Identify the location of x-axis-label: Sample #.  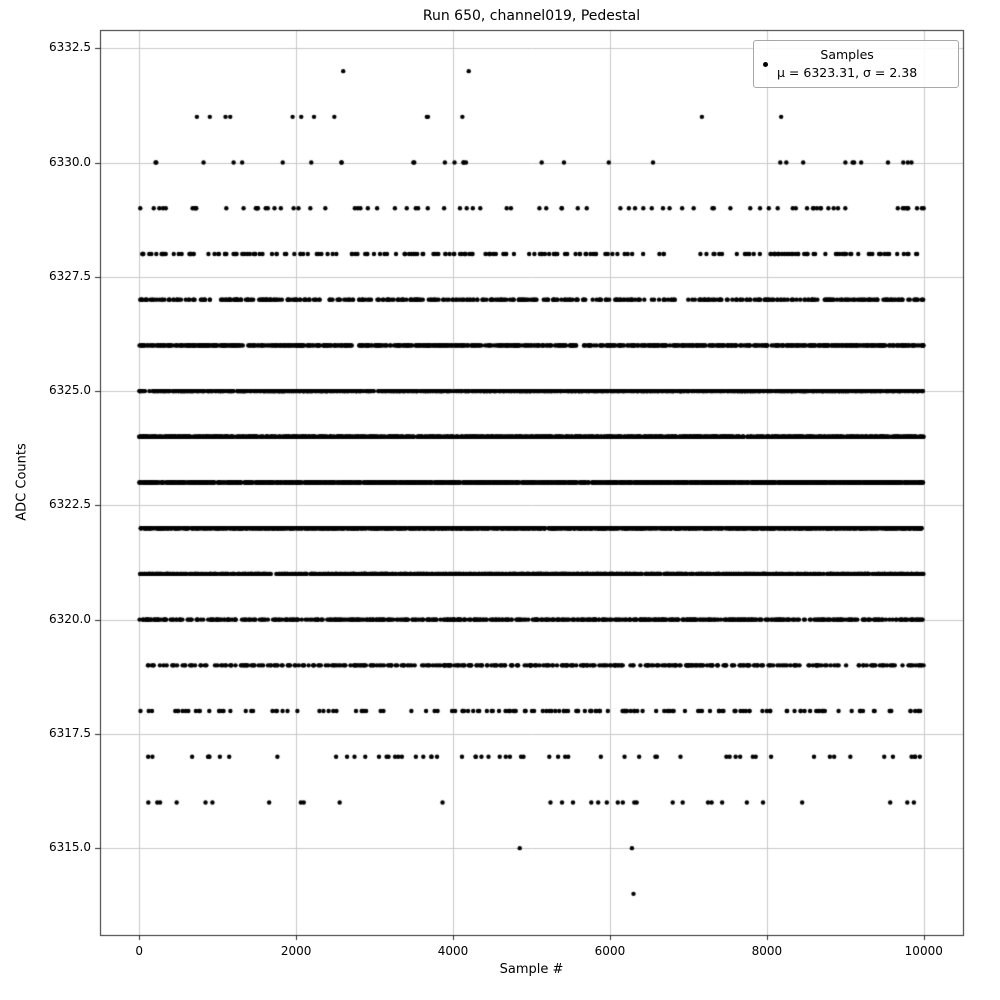
(531, 969).